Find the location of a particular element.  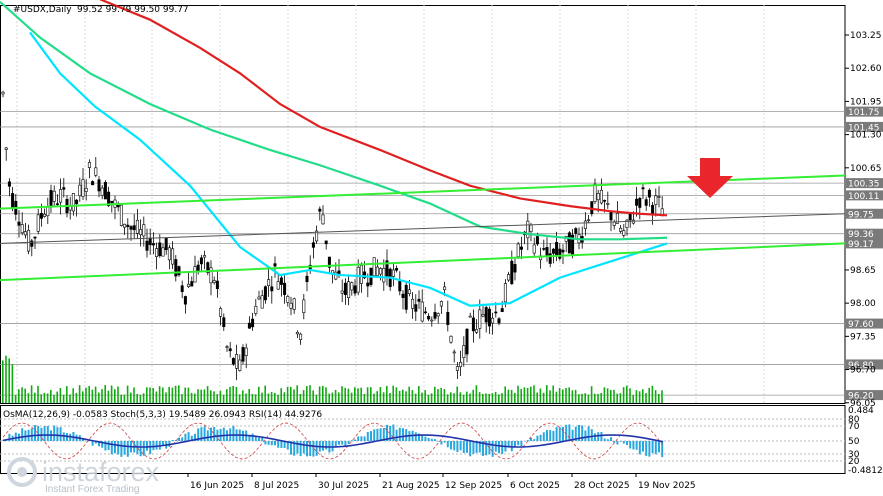

logo-icon-center is located at coordinates (22, 472).